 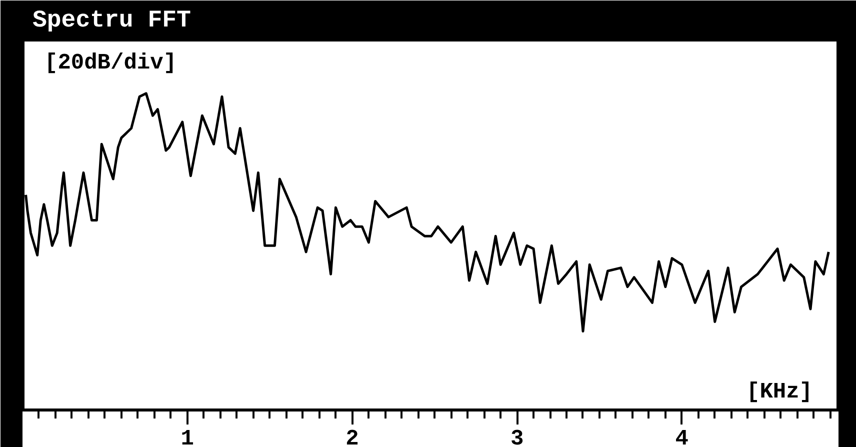 What do you see at coordinates (517, 436) in the screenshot?
I see `x-tick-label: 3` at bounding box center [517, 436].